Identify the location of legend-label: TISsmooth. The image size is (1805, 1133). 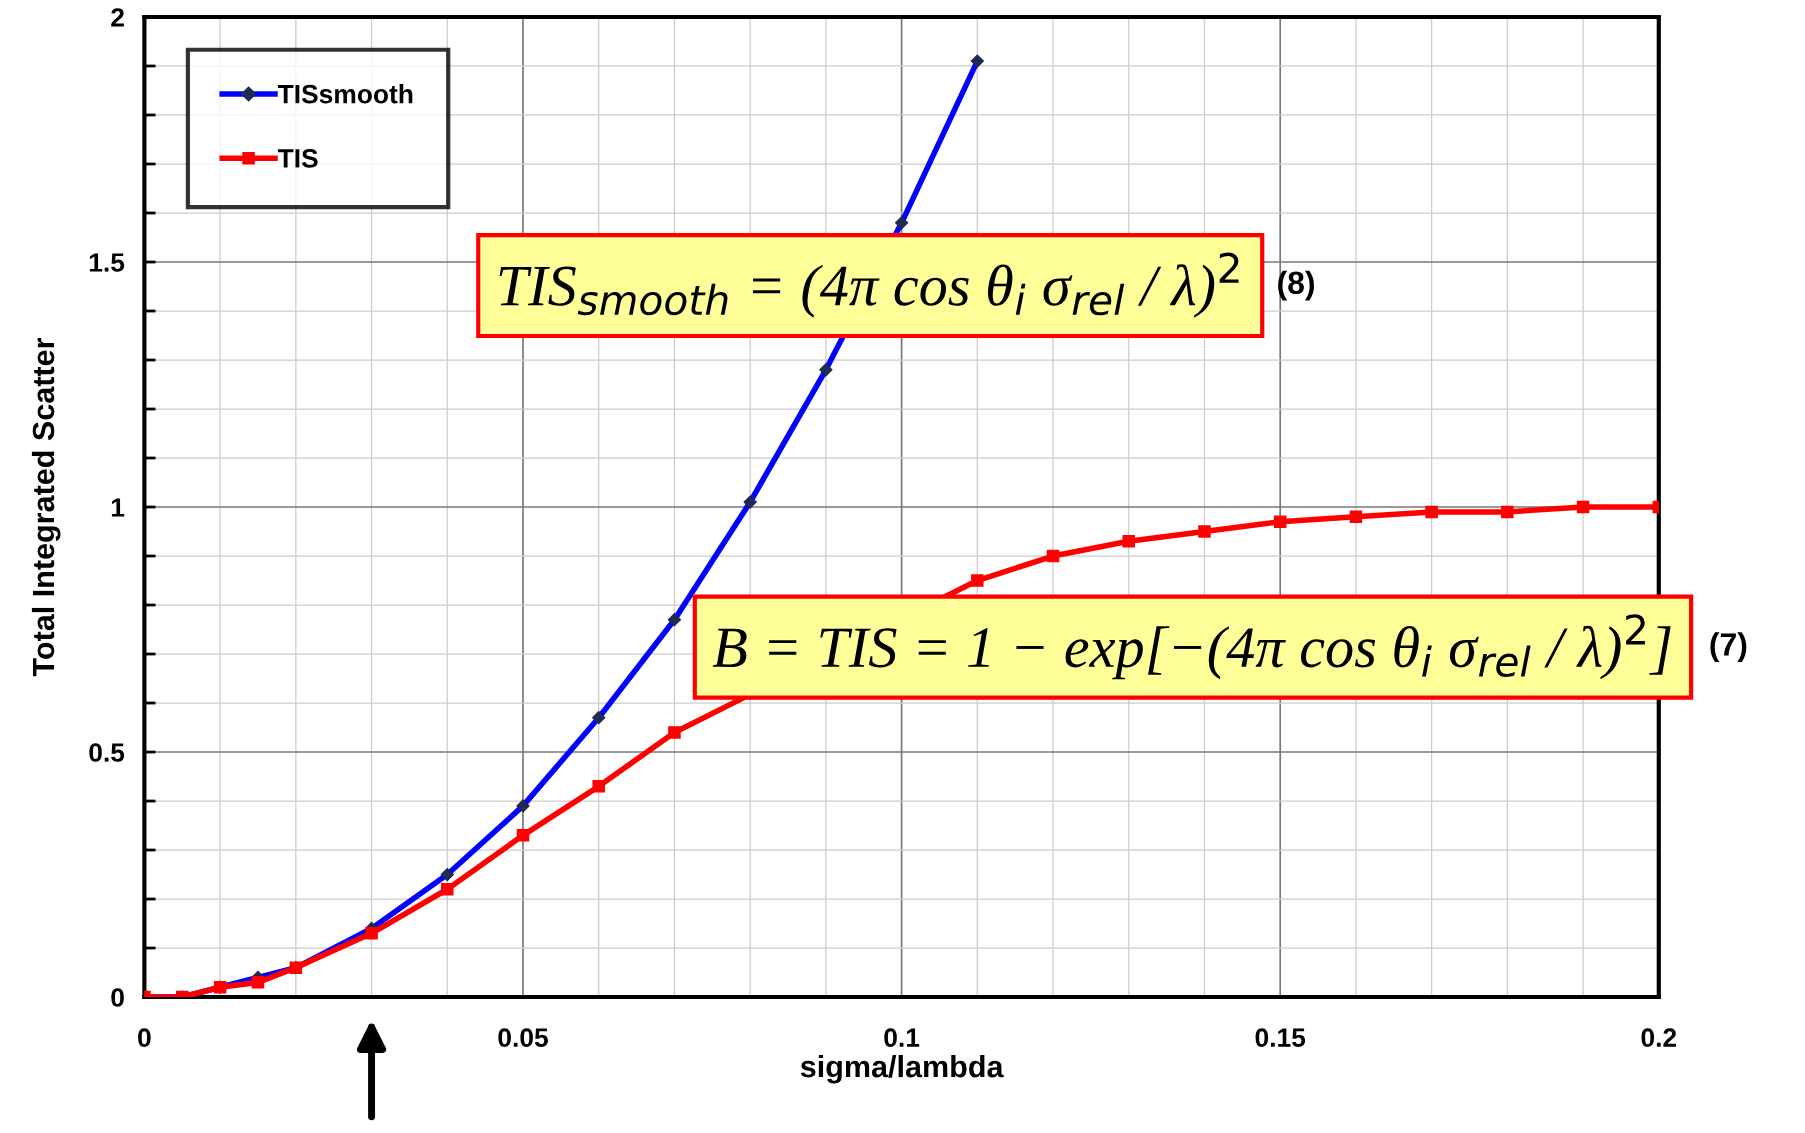
(345, 94).